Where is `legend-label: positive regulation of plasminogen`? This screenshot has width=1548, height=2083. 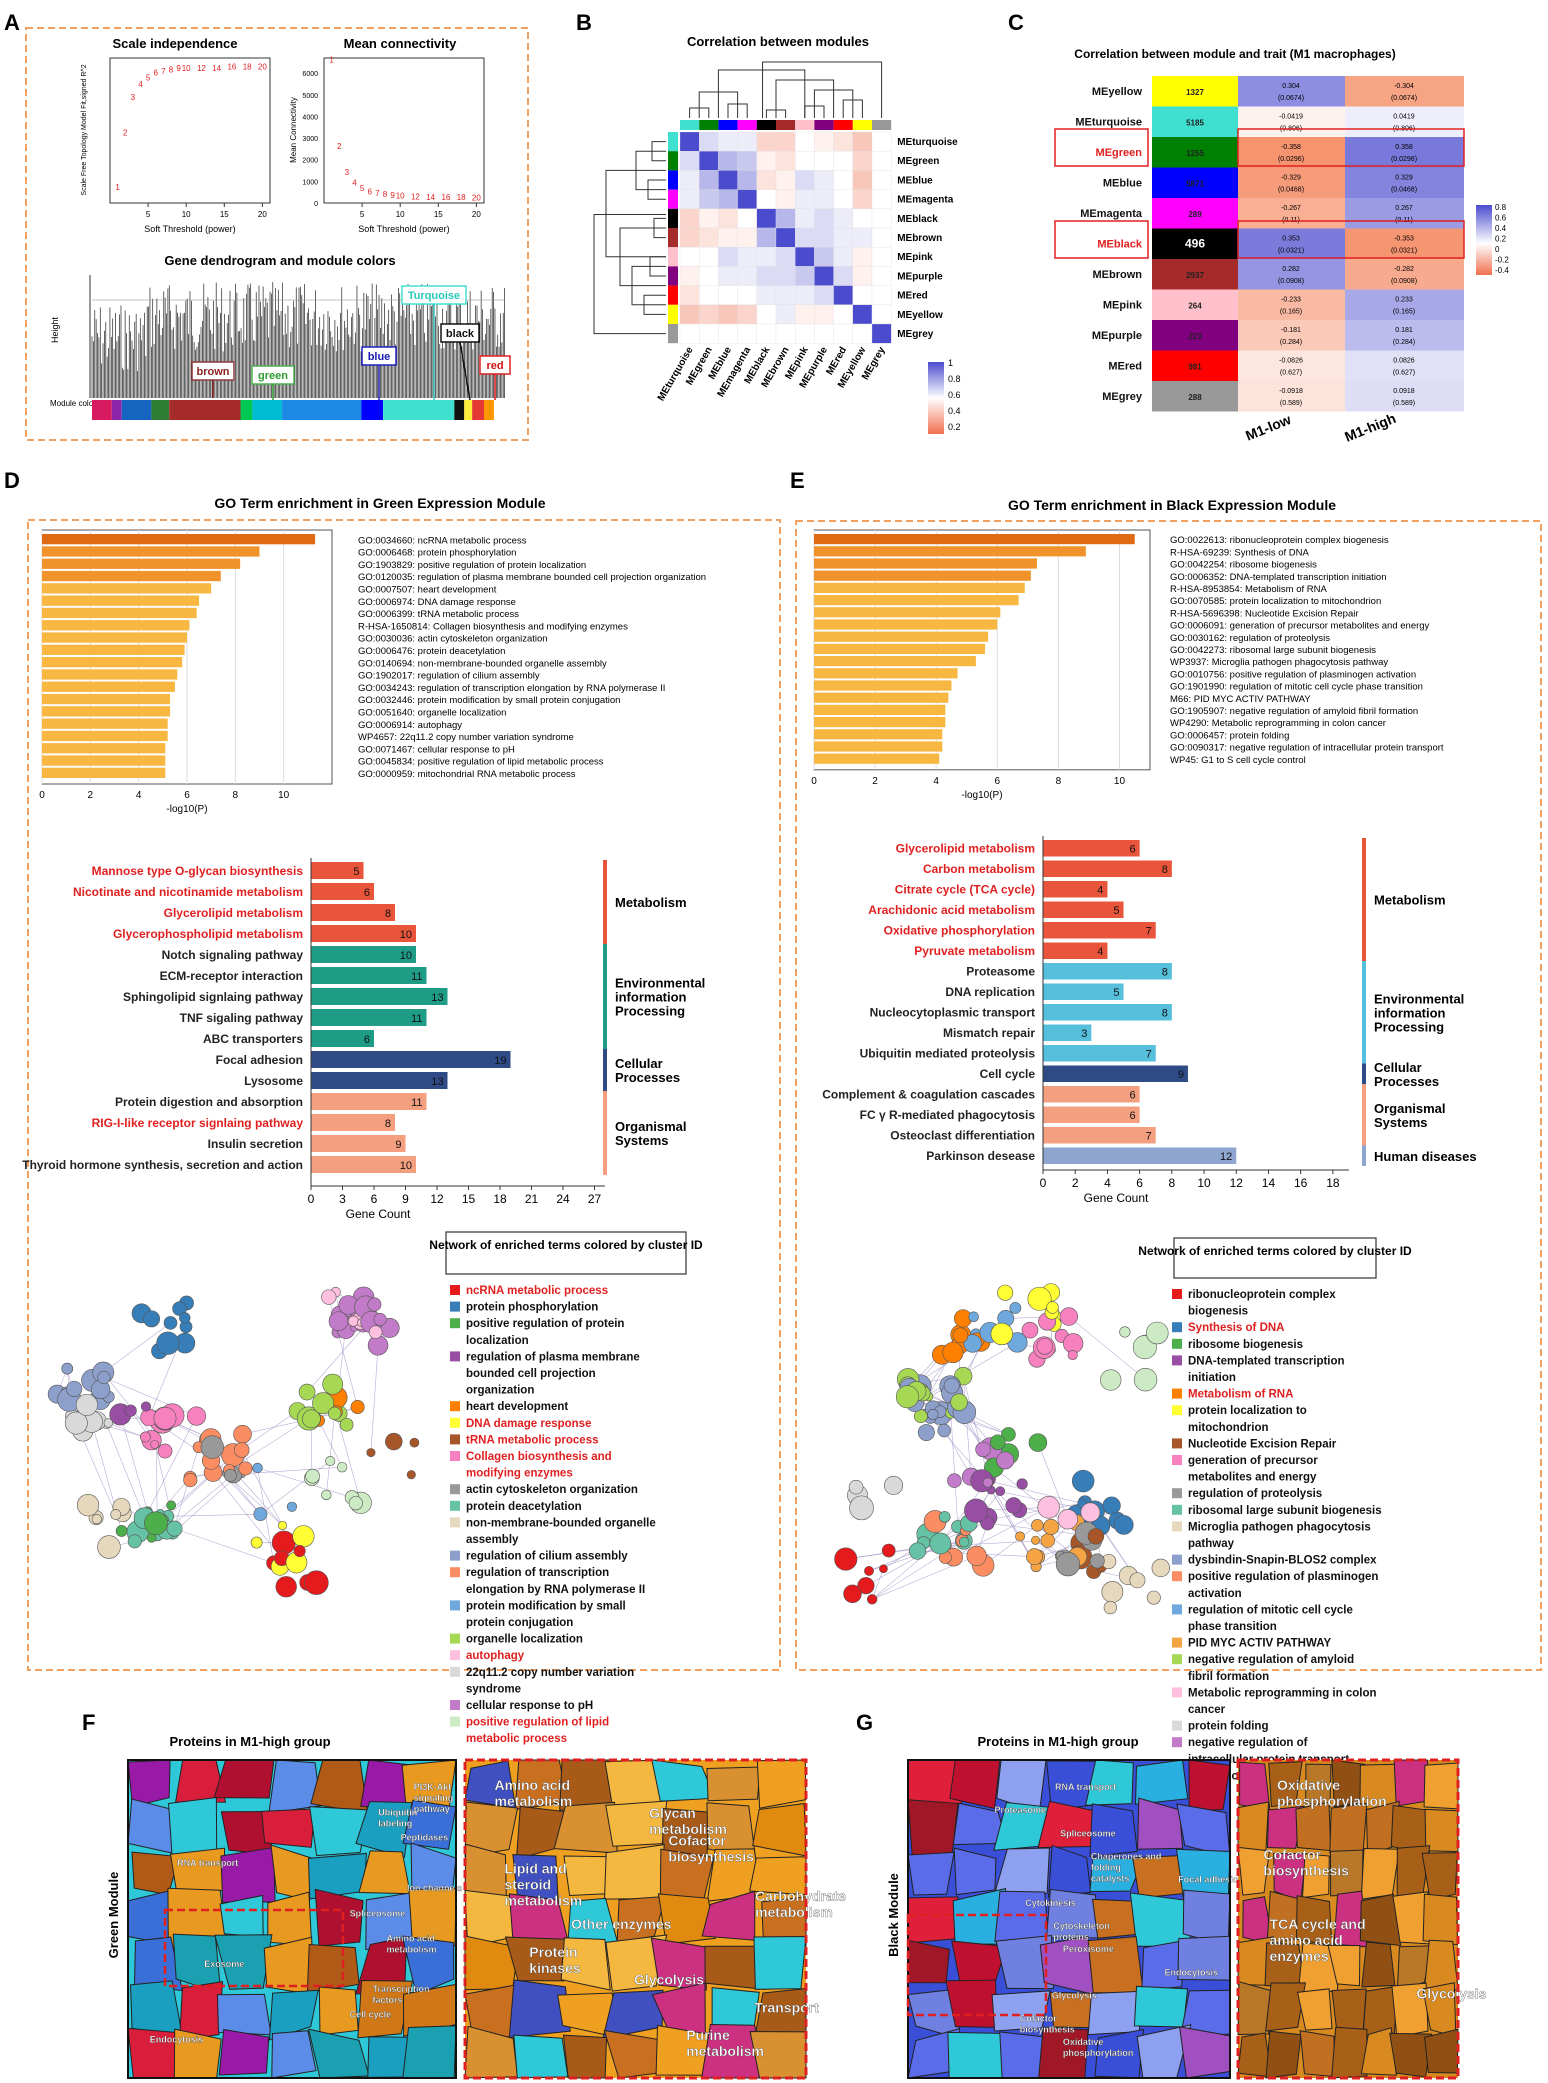 legend-label: positive regulation of plasminogen is located at coordinates (1283, 1577).